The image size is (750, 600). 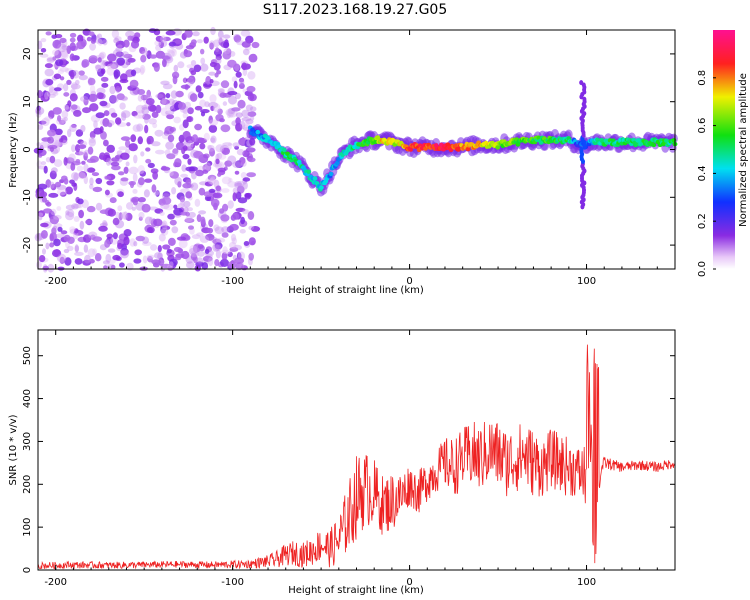 What do you see at coordinates (743, 150) in the screenshot?
I see `colorbar-label: Normalized spectral amplitude` at bounding box center [743, 150].